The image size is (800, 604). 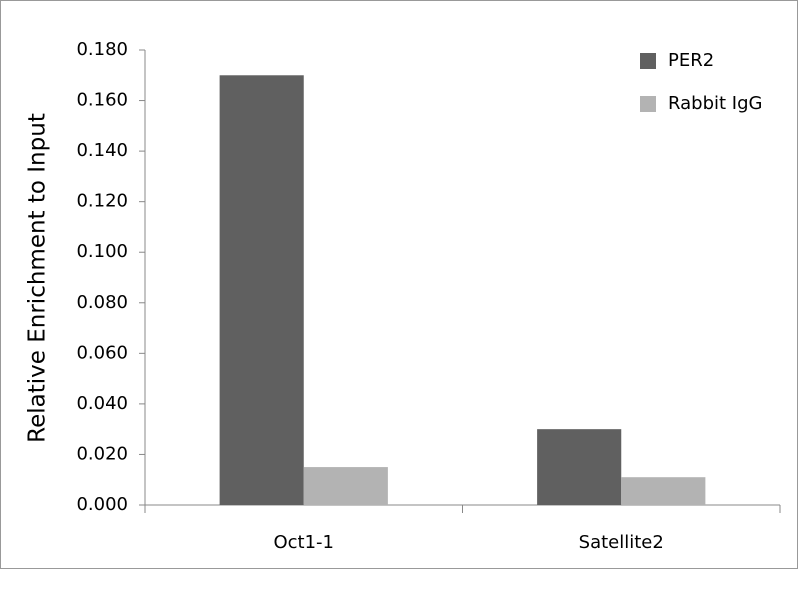 I want to click on y-tick-label: 0.020, so click(x=102, y=453).